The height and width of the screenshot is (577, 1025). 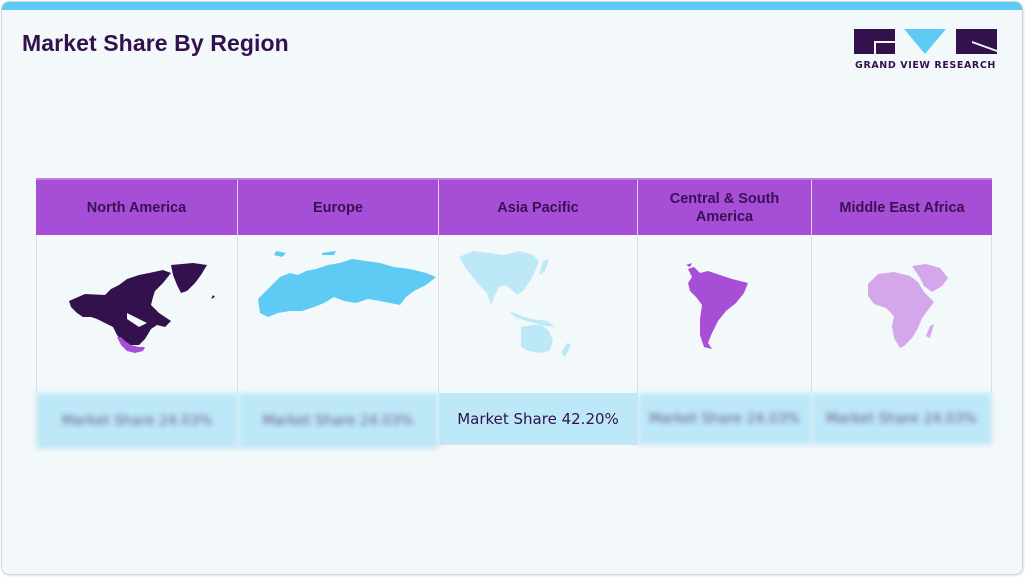 I want to click on map-cell-europe, so click(x=338, y=314).